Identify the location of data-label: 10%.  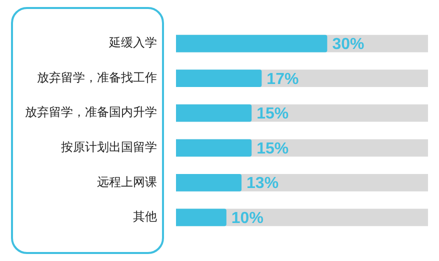
(247, 218).